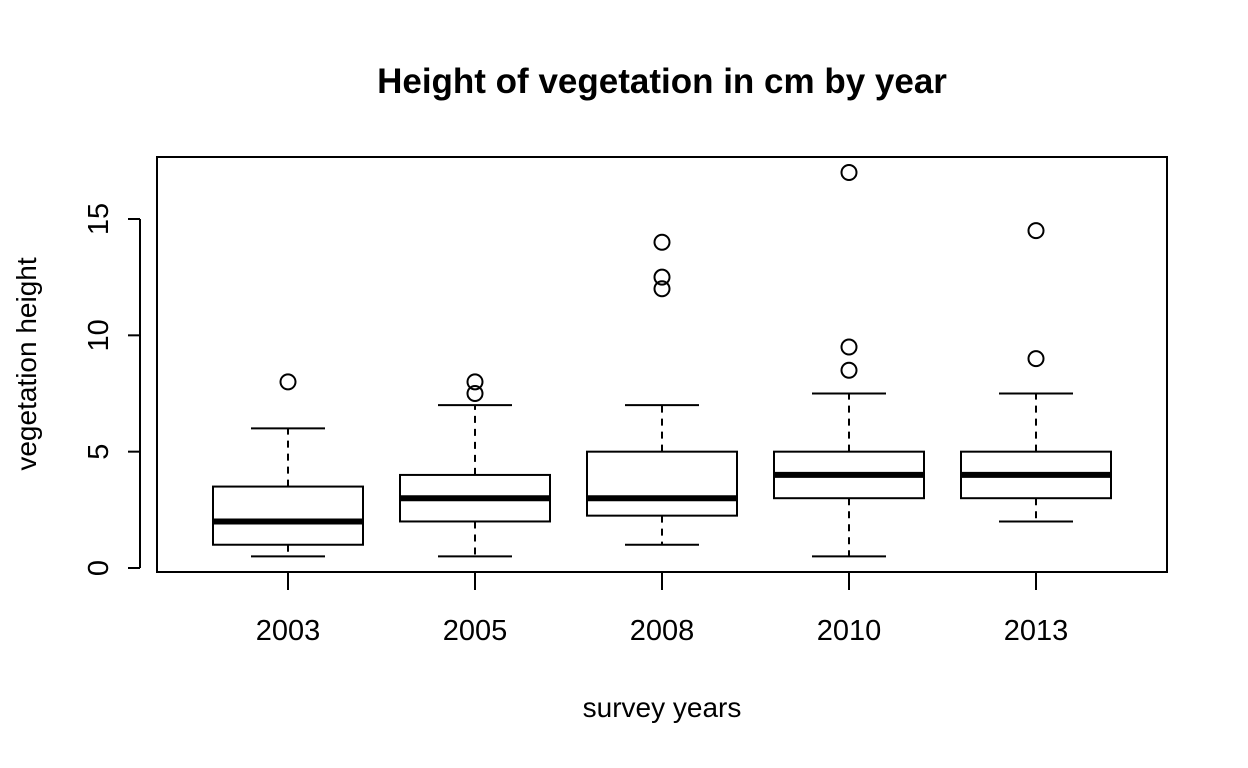  What do you see at coordinates (112, 389) in the screenshot?
I see `y-axis: 0 5 10 15` at bounding box center [112, 389].